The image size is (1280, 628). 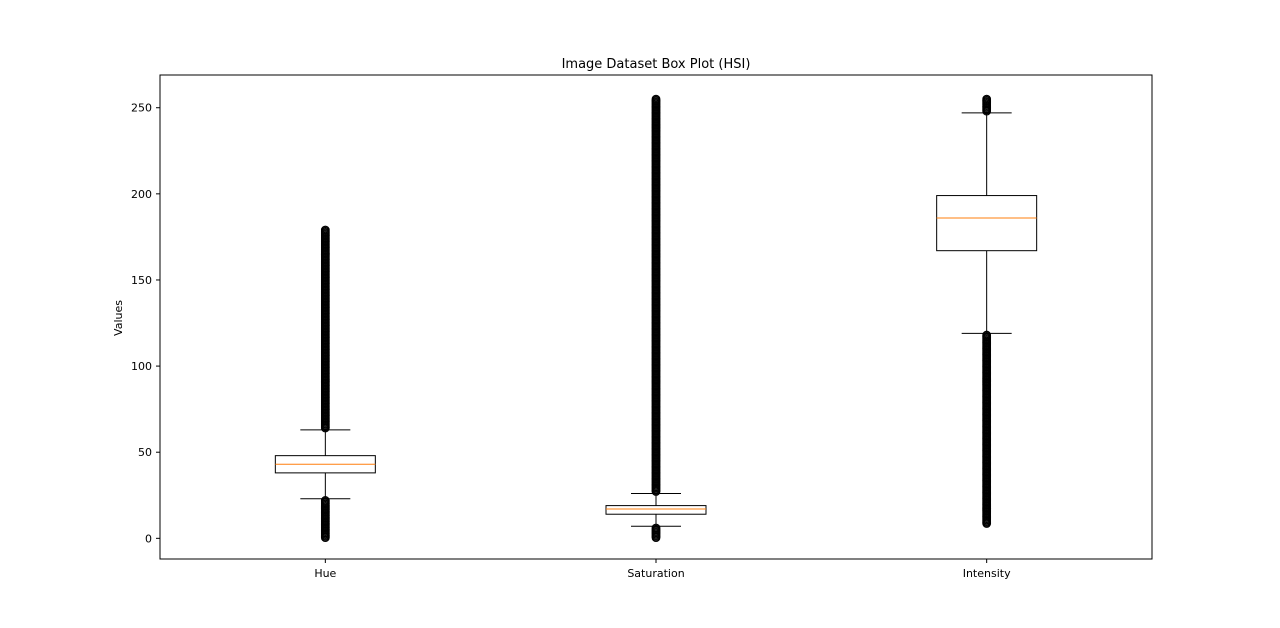 I want to click on chart-title: Image Dataset Box Plot (HSI), so click(x=656, y=64).